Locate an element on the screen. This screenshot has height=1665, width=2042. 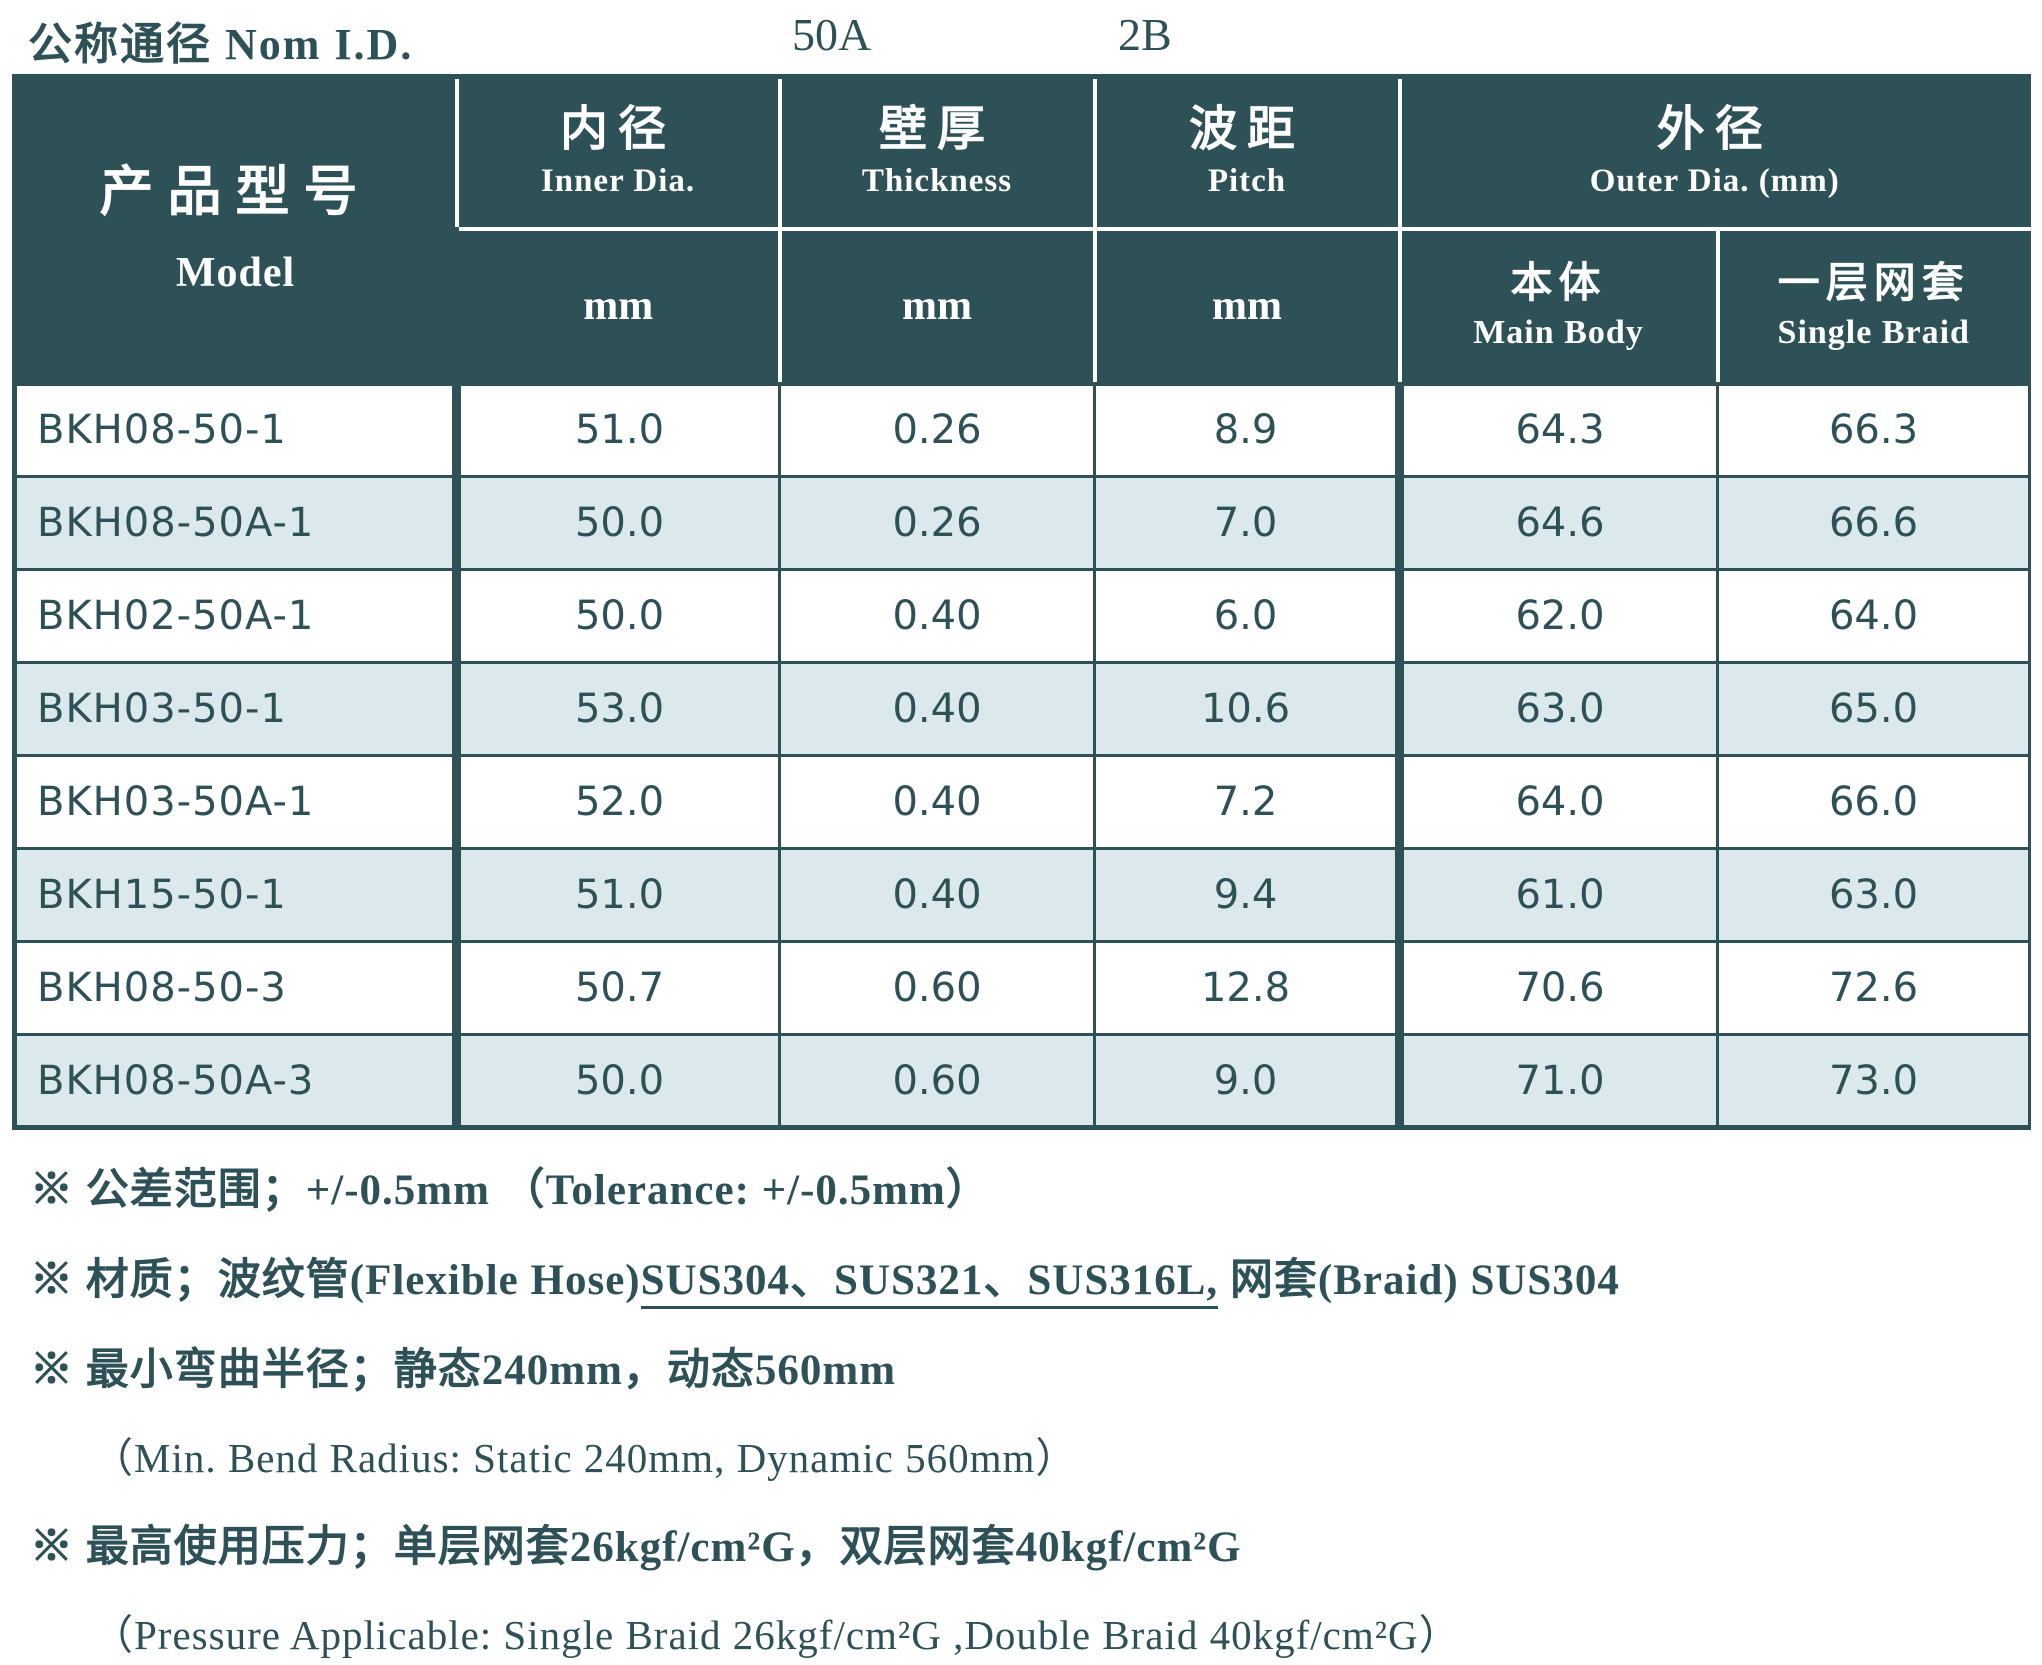
header-inner-dia-unit: mm is located at coordinates (618, 306).